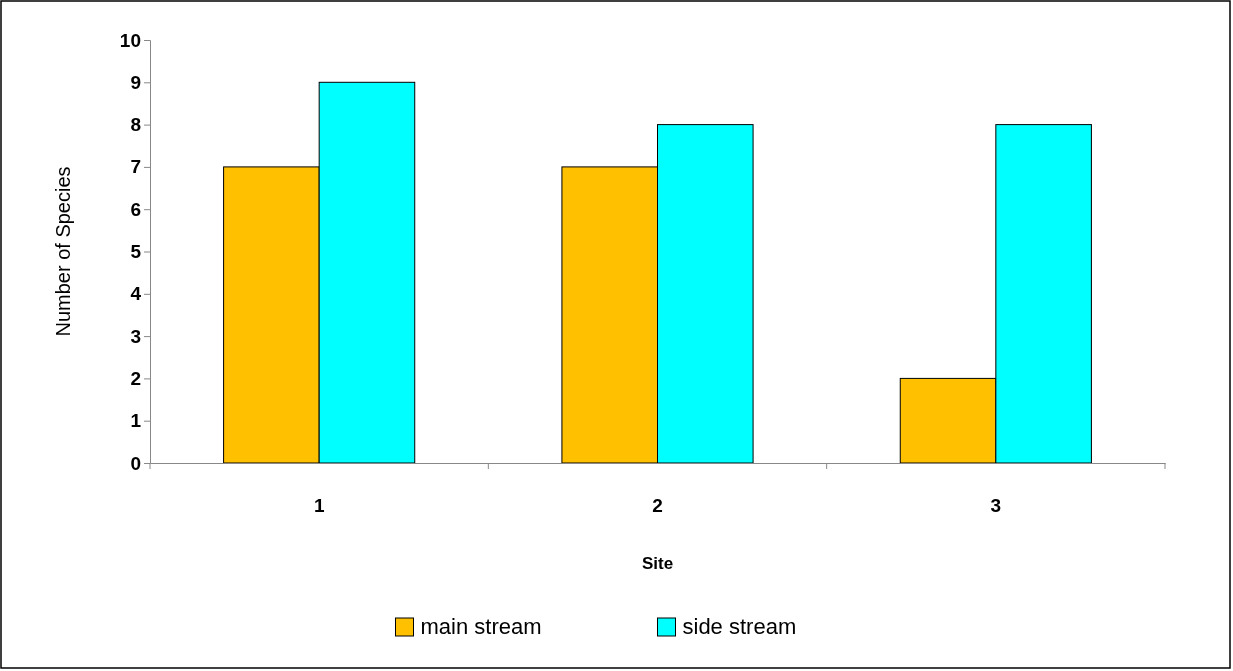 The width and height of the screenshot is (1233, 671). I want to click on y-tick-label: 3, so click(135, 336).